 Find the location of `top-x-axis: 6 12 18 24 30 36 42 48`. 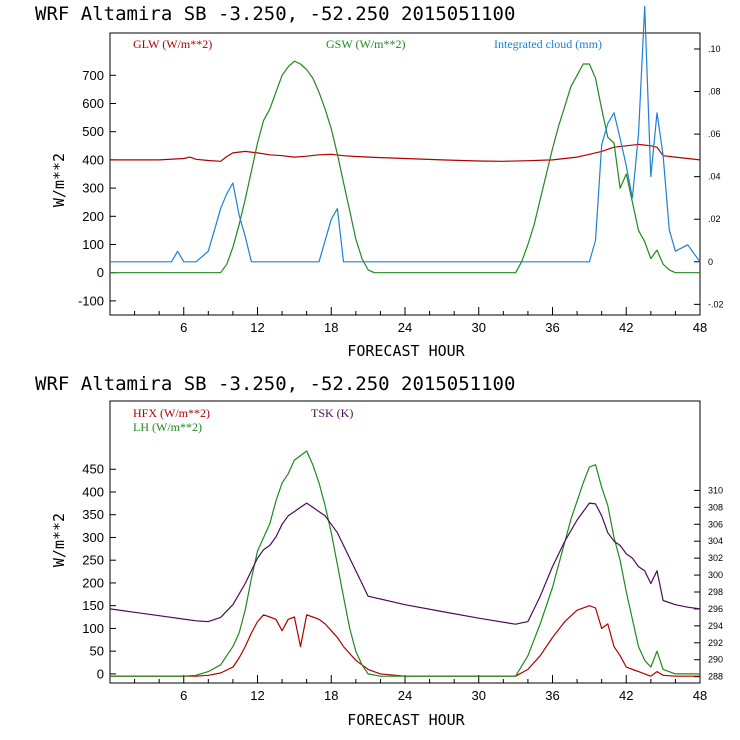

top-x-axis: 6 12 18 24 30 36 42 48 is located at coordinates (408, 321).